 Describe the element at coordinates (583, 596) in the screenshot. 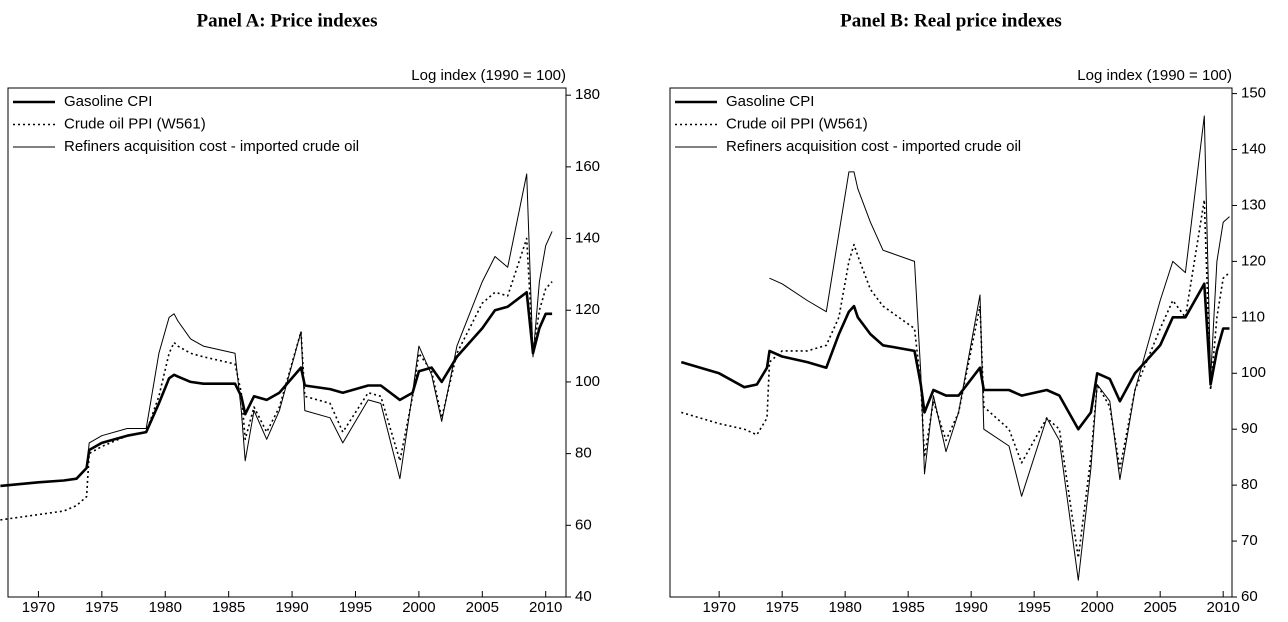

I see `y-tick-label: 40` at that location.